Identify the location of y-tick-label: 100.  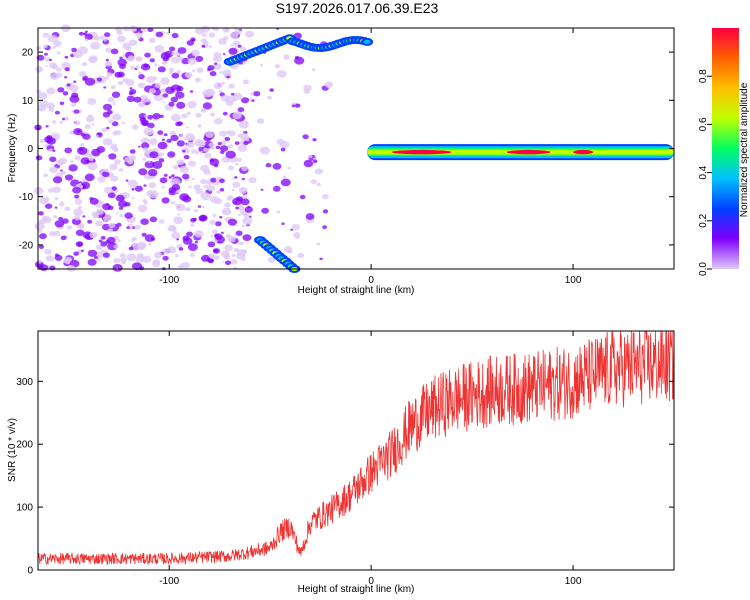
(24, 508).